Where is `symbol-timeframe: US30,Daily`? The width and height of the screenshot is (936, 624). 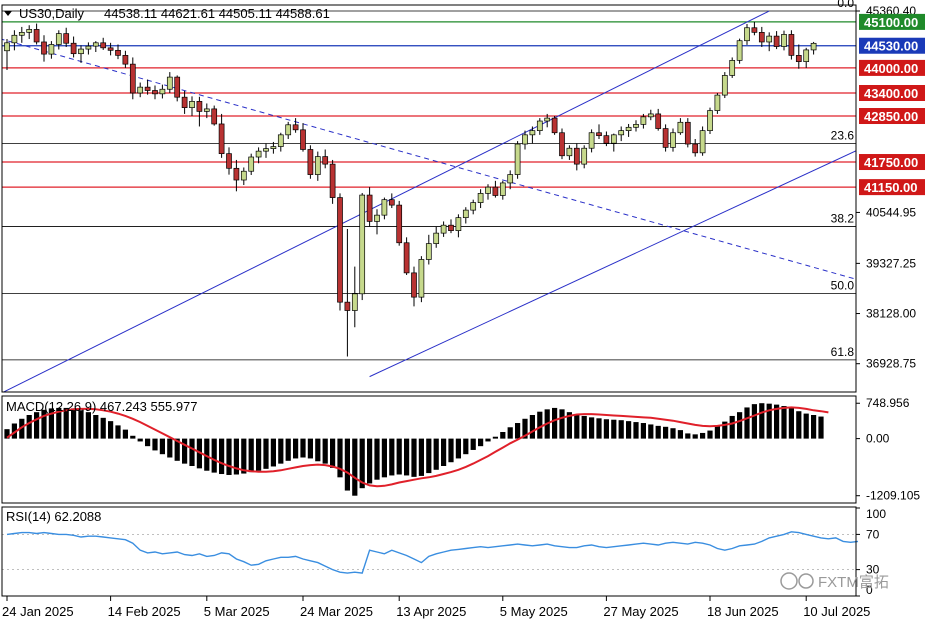 symbol-timeframe: US30,Daily is located at coordinates (52, 13).